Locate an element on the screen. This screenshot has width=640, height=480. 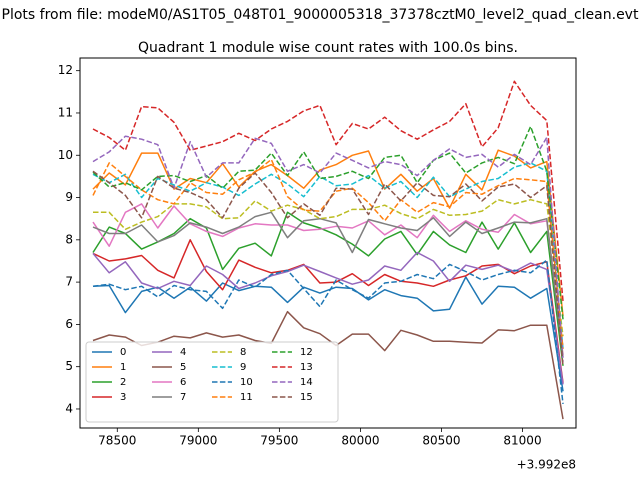
legend-label-3: 3 is located at coordinates (123, 397).